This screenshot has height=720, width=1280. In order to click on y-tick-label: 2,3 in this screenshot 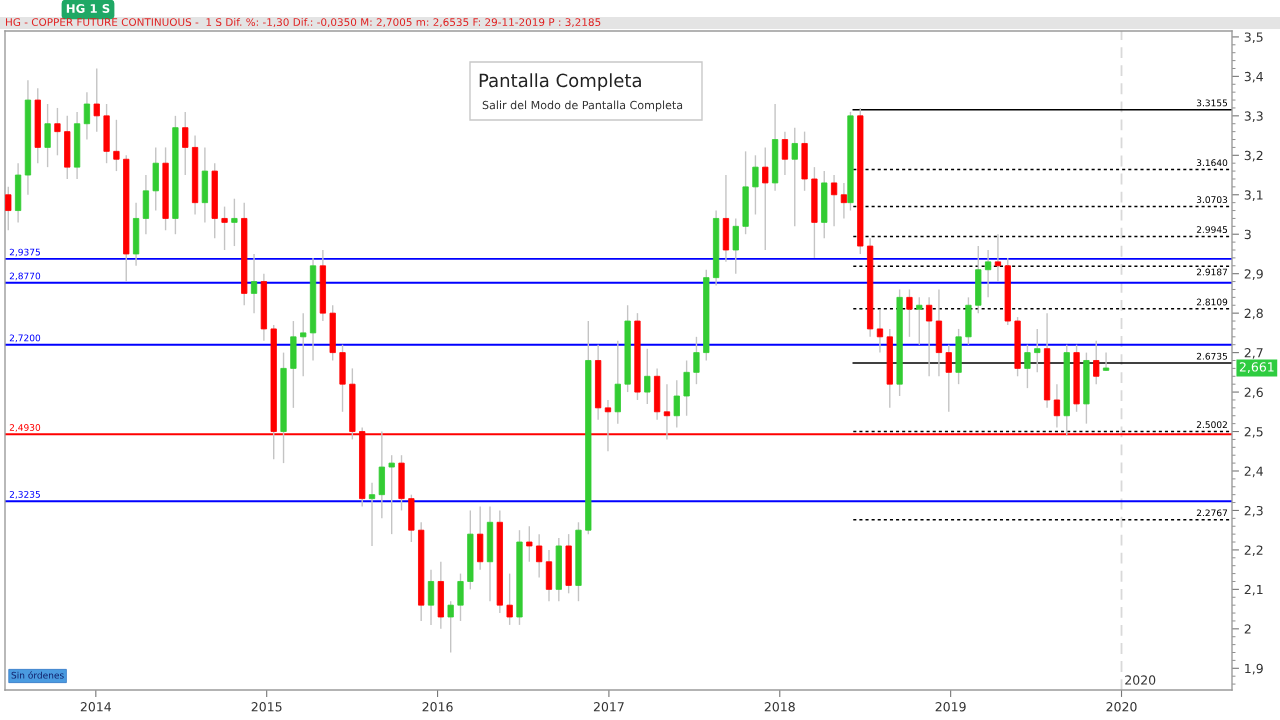, I will do `click(1253, 511)`.